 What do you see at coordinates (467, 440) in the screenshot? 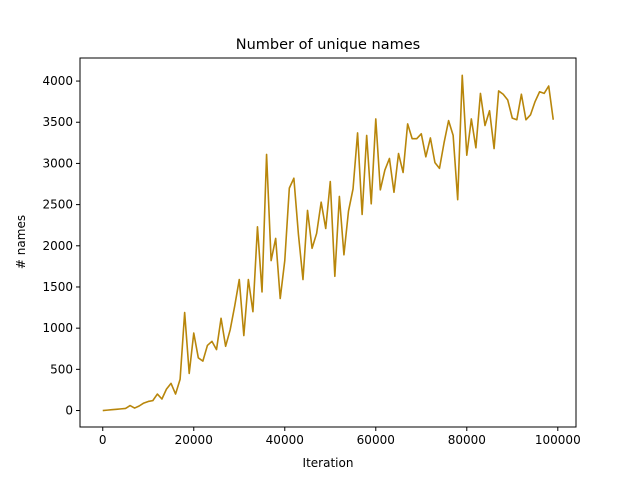
I see `x-tick-label: 80000` at bounding box center [467, 440].